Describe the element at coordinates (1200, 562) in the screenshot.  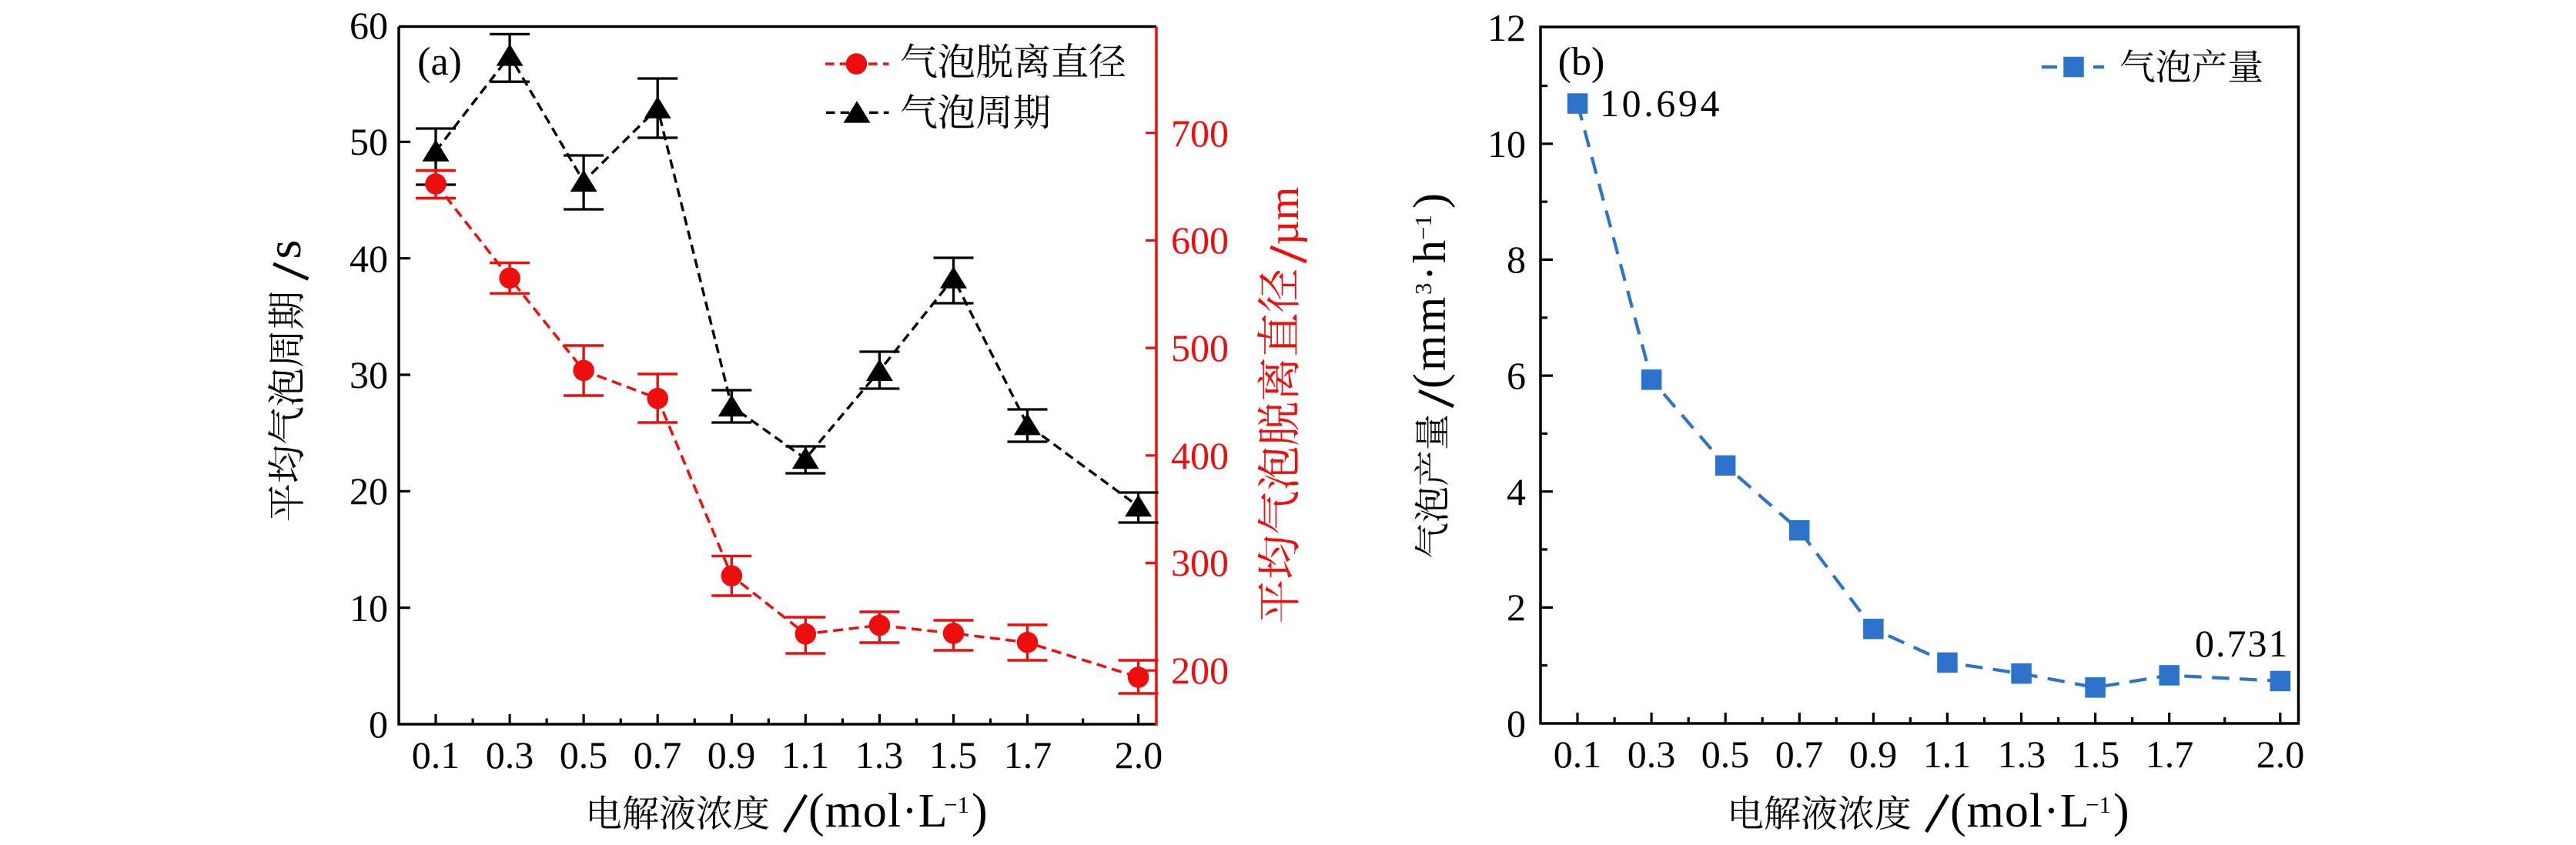
I see `svg-text: 300` at that location.